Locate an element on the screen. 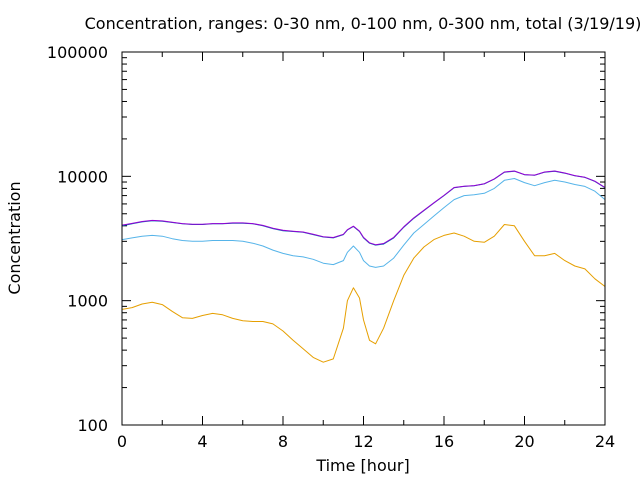 The image size is (640, 484). y-tick-label: 1000 is located at coordinates (87, 301).